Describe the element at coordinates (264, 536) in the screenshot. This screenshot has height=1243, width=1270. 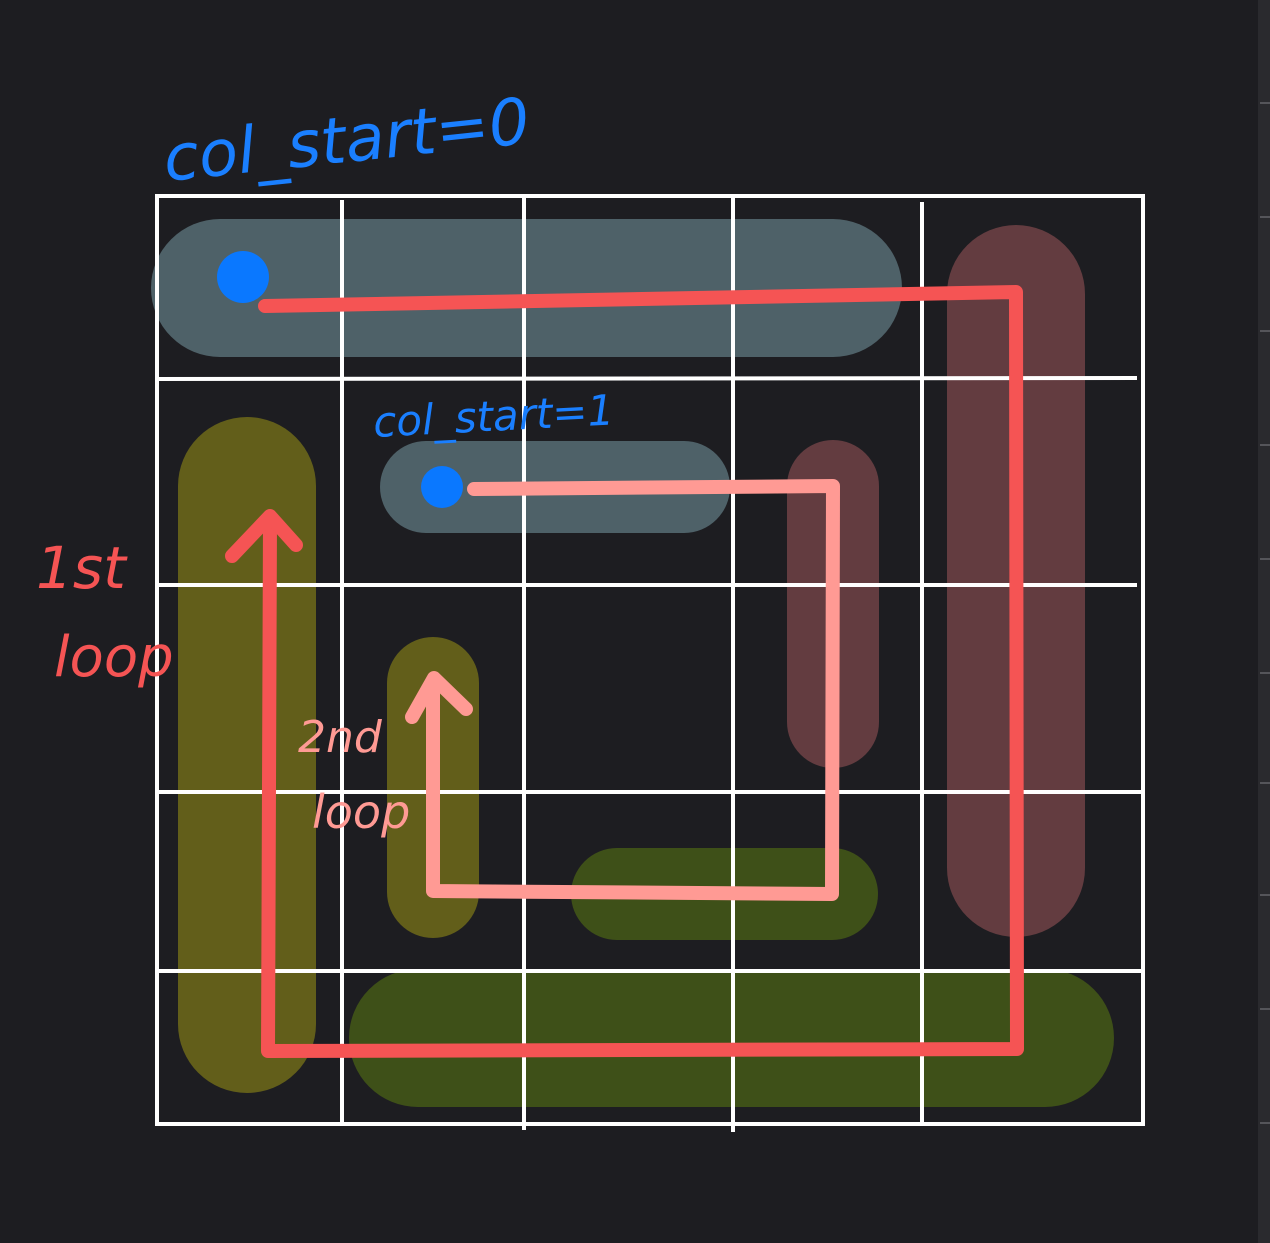
I see `first-loop-arrowhead` at that location.